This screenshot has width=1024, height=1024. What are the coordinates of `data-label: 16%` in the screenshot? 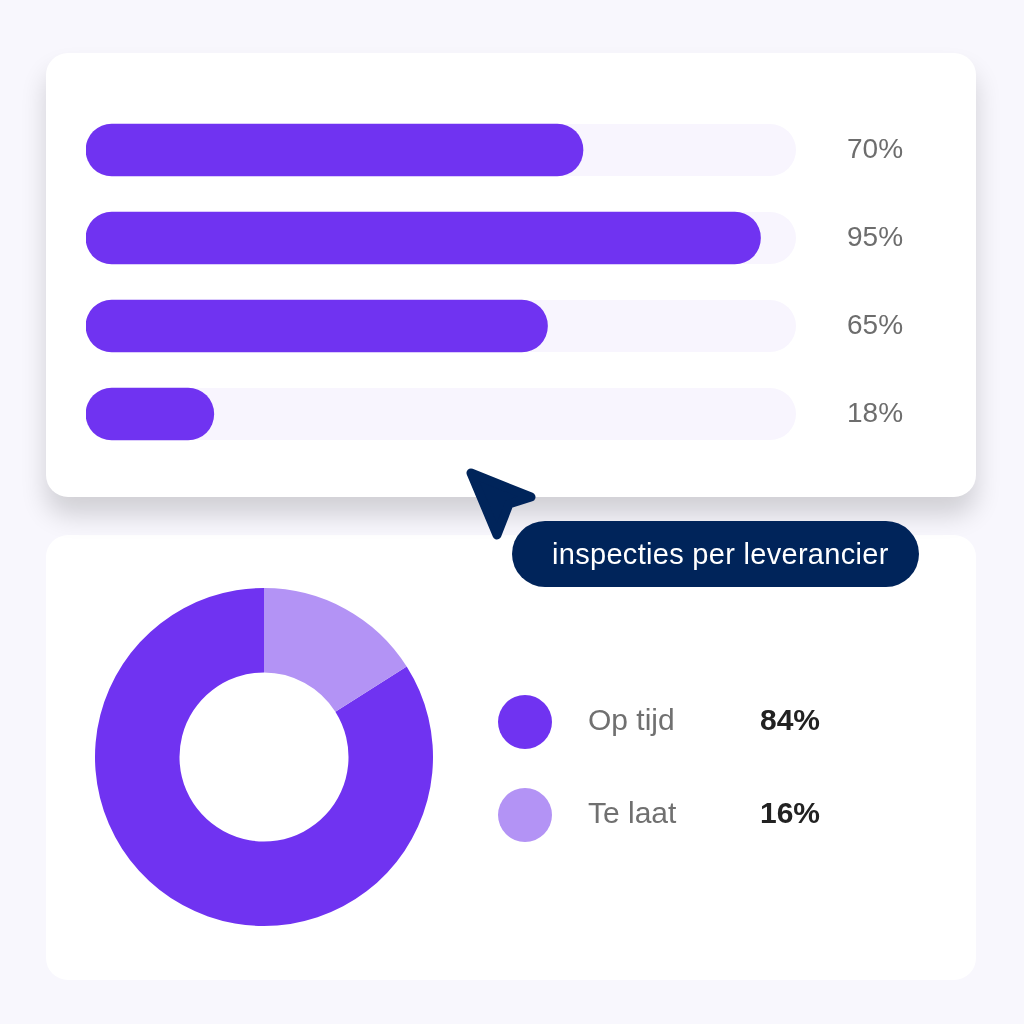 It's located at (790, 813).